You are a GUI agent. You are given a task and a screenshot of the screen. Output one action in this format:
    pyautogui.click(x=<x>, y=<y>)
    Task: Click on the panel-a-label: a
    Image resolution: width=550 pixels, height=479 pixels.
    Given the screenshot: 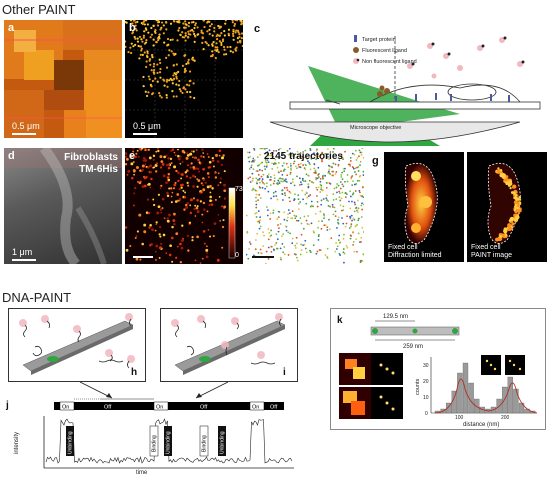 What is the action you would take?
    pyautogui.click(x=11, y=28)
    